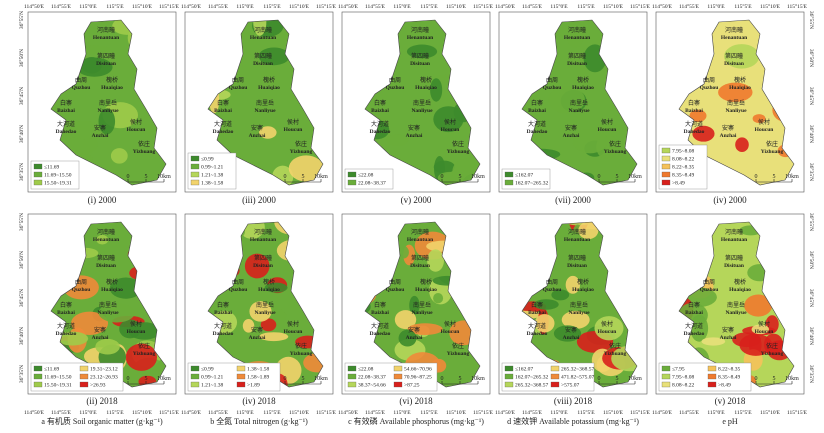 This screenshot has width=824, height=433. Describe the element at coordinates (774, 379) in the screenshot. I see `scale-label: 5` at that location.